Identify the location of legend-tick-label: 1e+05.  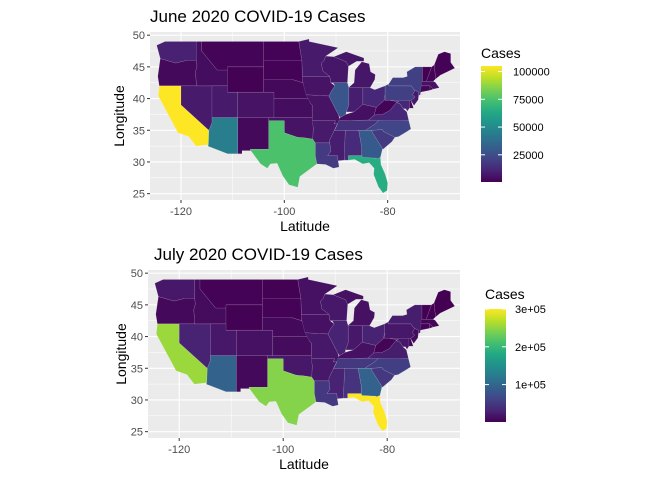
(530, 386).